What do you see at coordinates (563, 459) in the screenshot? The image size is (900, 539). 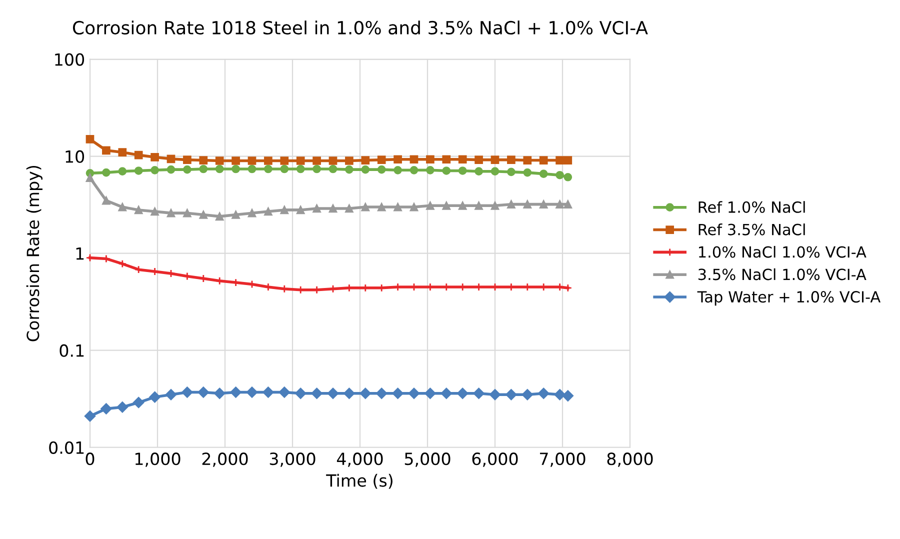 I see `x-tick-label: 7,000` at bounding box center [563, 459].